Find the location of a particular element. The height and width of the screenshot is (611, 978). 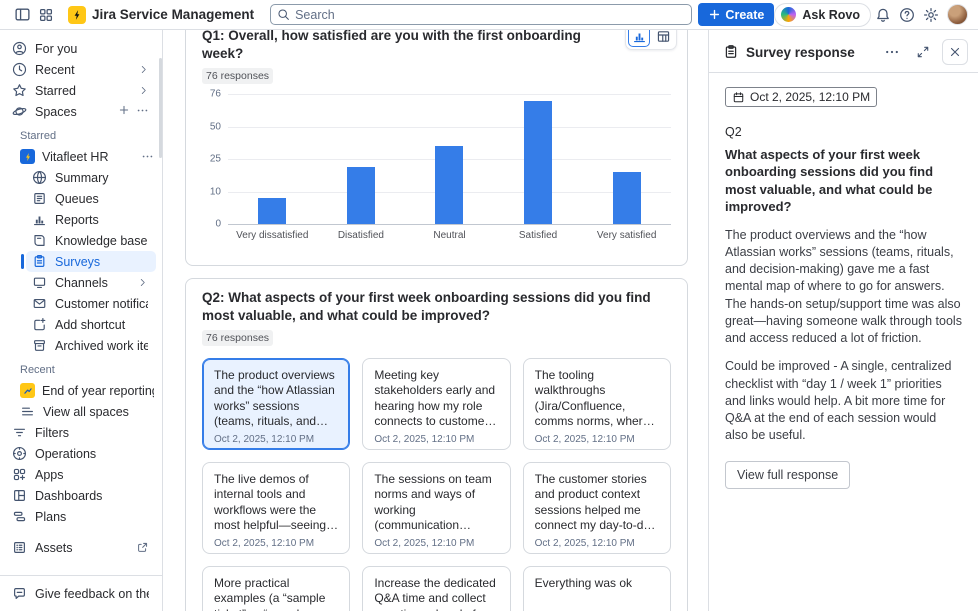

sidebar-item-end-of-year-reporting: End of year reporting is located at coordinates (81, 390).